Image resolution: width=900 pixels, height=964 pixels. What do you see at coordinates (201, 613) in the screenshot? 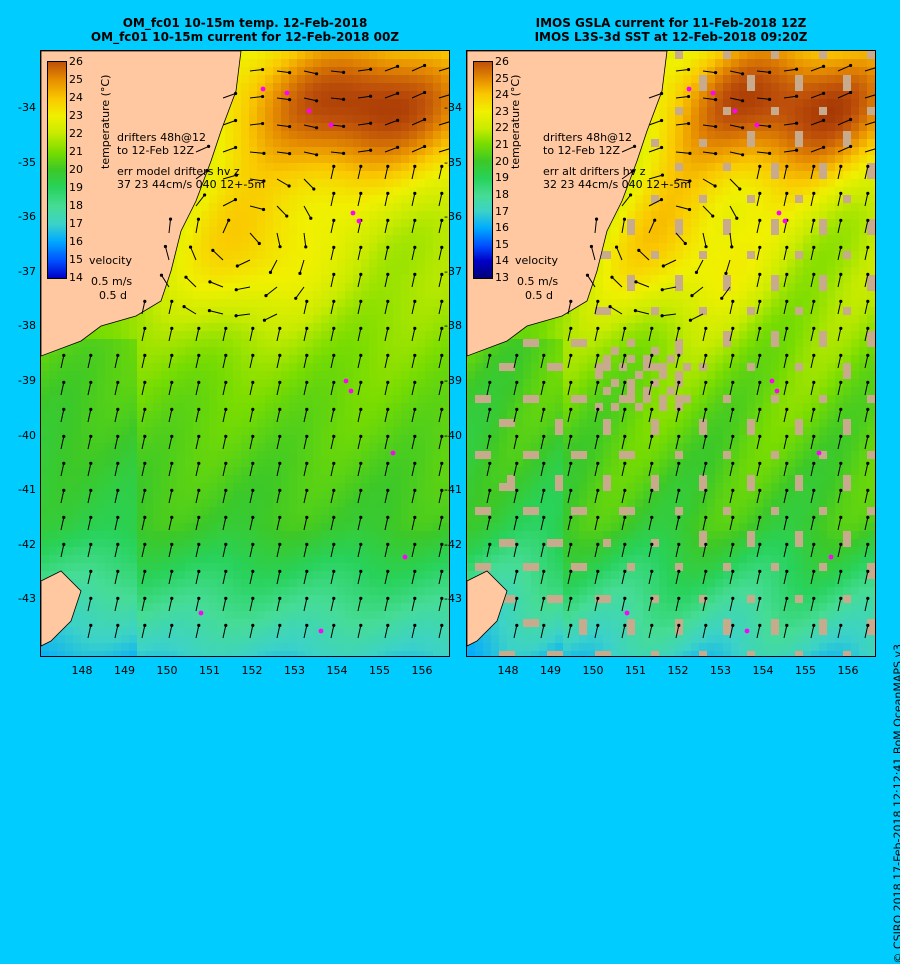
I see `drifter-track` at bounding box center [201, 613].